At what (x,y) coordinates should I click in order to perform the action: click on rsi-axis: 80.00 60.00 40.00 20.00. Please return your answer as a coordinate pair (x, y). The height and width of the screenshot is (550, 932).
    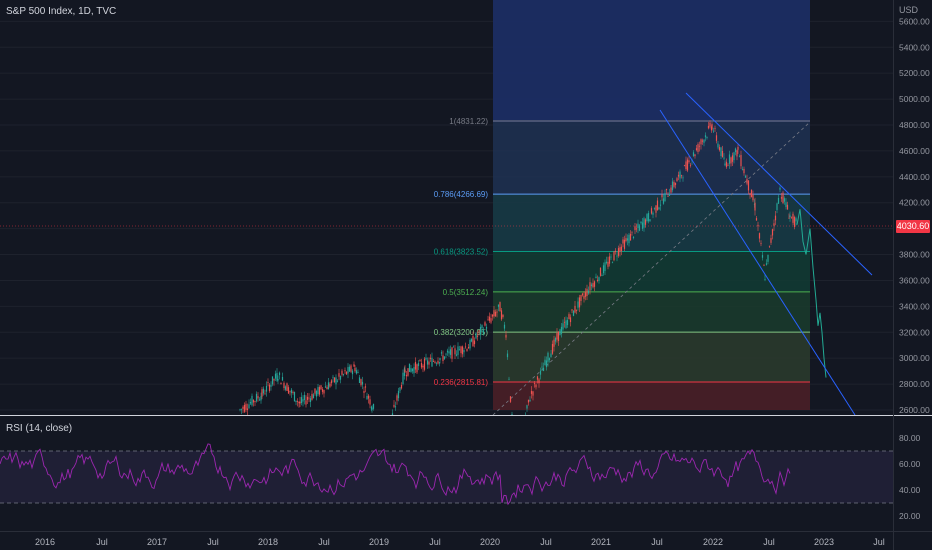
    Looking at the image, I should click on (910, 477).